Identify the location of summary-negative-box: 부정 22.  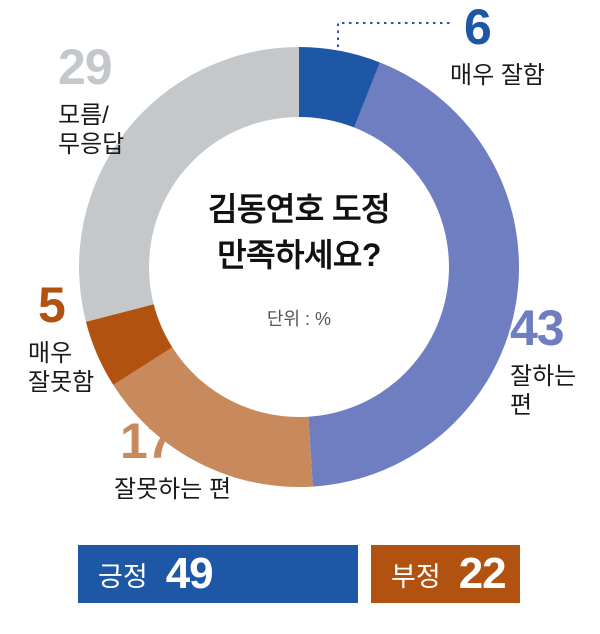
(445, 574).